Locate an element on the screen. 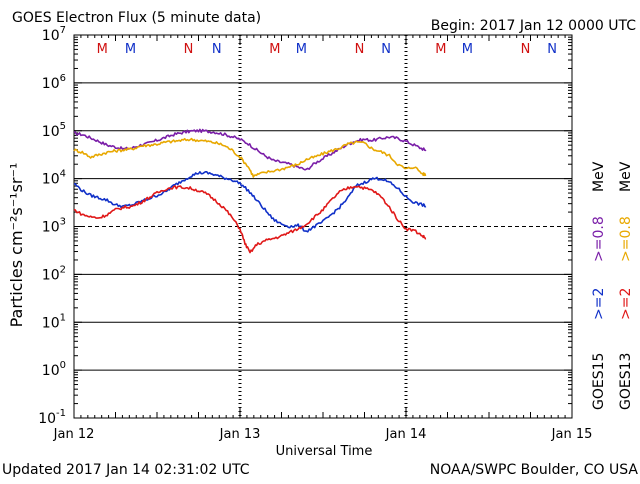  legend-goes15-label: GOES15 is located at coordinates (599, 381).